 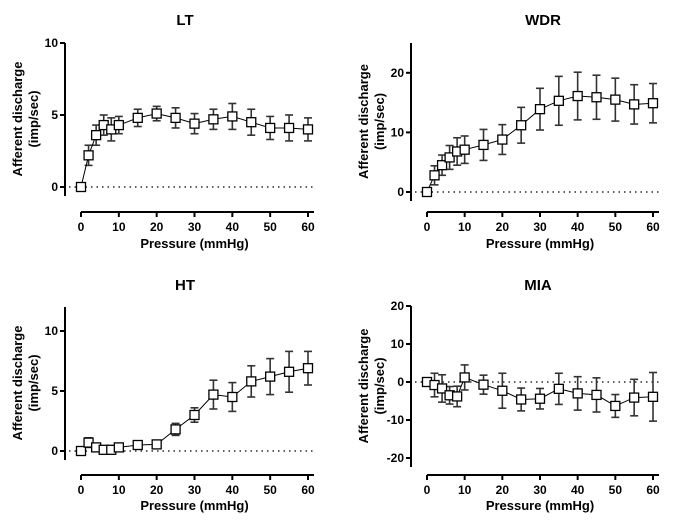 What do you see at coordinates (396, 420) in the screenshot?
I see `y-tick-label: -10` at bounding box center [396, 420].